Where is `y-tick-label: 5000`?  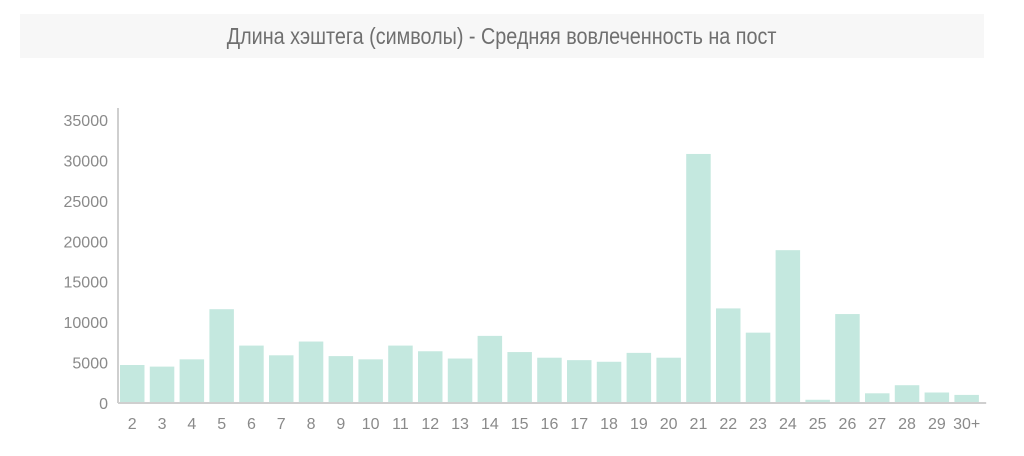
y-tick-label: 5000 is located at coordinates (90, 364).